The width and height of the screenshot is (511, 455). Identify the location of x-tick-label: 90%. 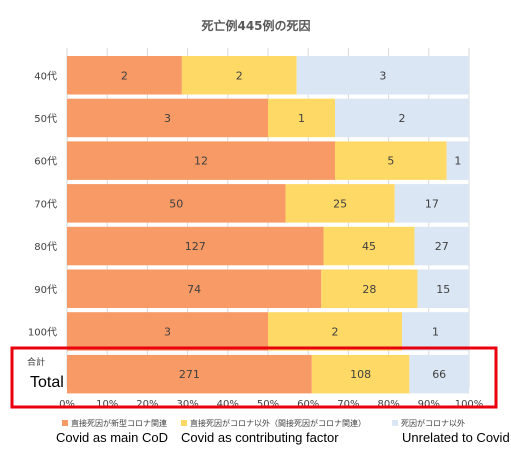
(429, 404).